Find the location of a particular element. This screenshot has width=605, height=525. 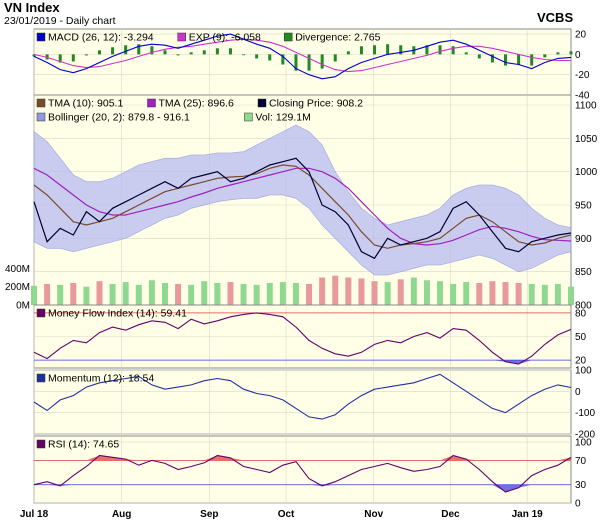

macd-ytick-1: 0 is located at coordinates (578, 55).